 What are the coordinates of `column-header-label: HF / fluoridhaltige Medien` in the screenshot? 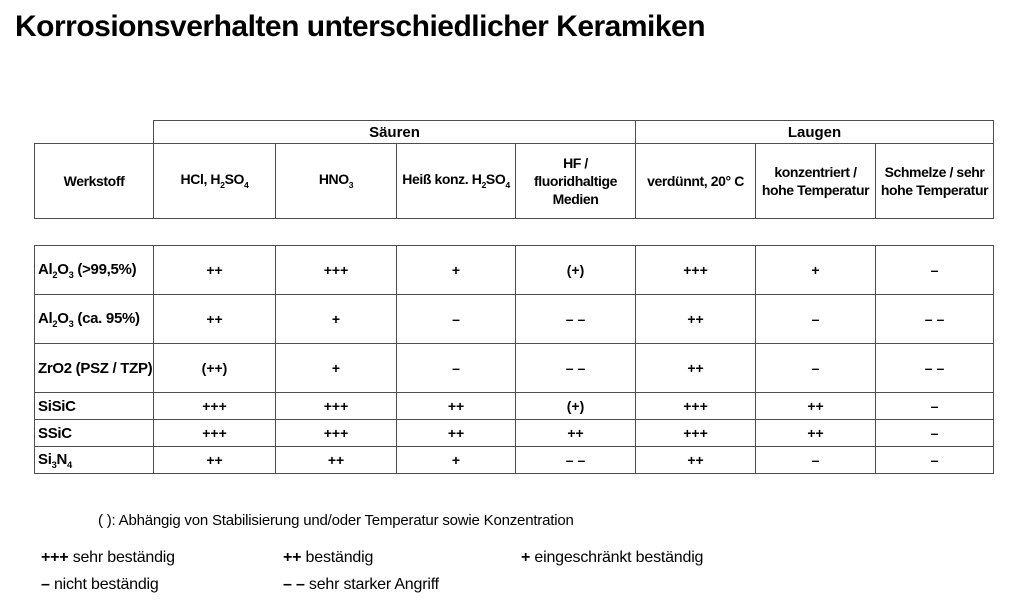 It's located at (575, 181).